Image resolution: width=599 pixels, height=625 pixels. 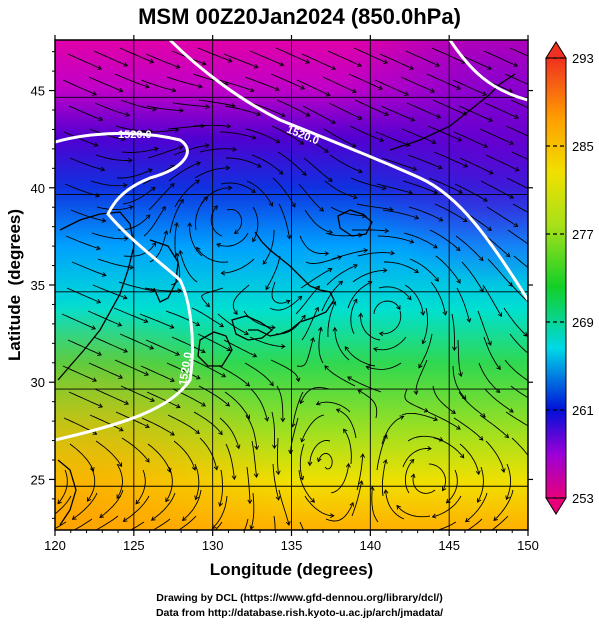 I want to click on colorbar-scale, so click(x=556, y=278).